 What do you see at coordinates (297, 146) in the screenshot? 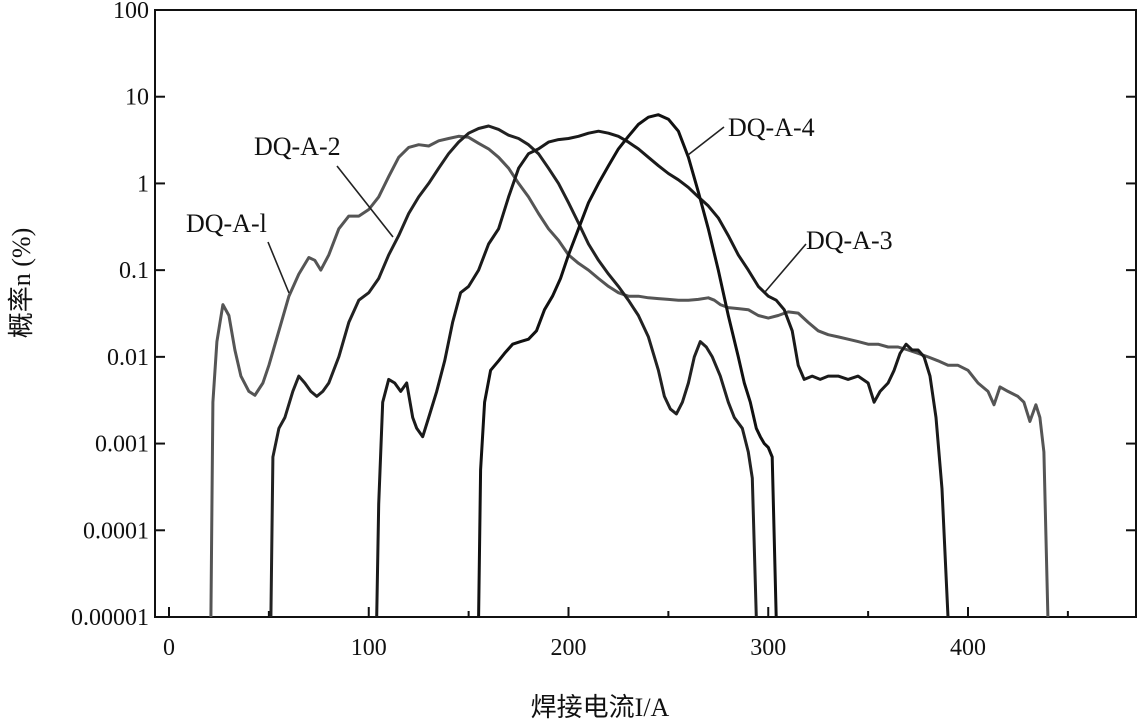
I see `series-label-dq-a-2: DQ-A-2` at bounding box center [297, 146].